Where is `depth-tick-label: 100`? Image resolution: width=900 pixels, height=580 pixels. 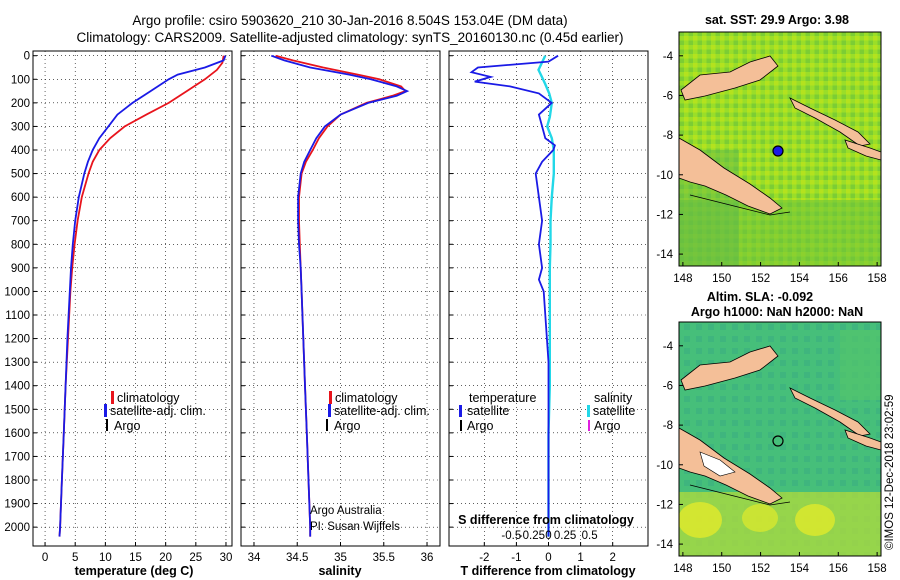 depth-tick-label: 100 is located at coordinates (20, 80).